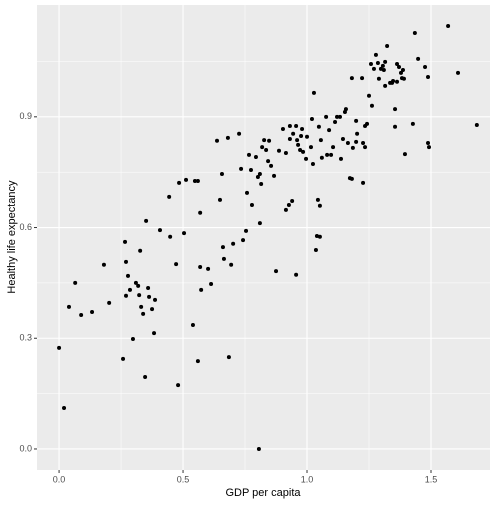 This screenshot has width=504, height=509. I want to click on x-axis-title: GDP per capita, so click(263, 493).